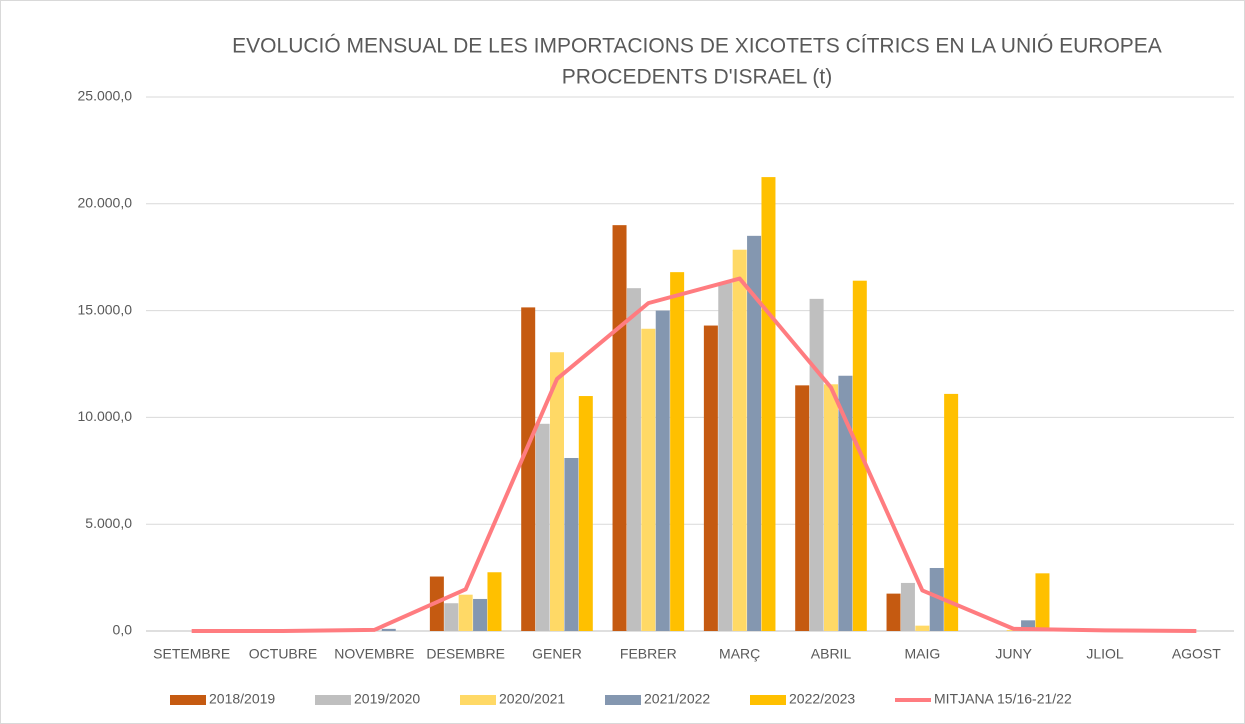 Image resolution: width=1245 pixels, height=724 pixels. I want to click on y-tick-label: 25.000,0, so click(105, 96).